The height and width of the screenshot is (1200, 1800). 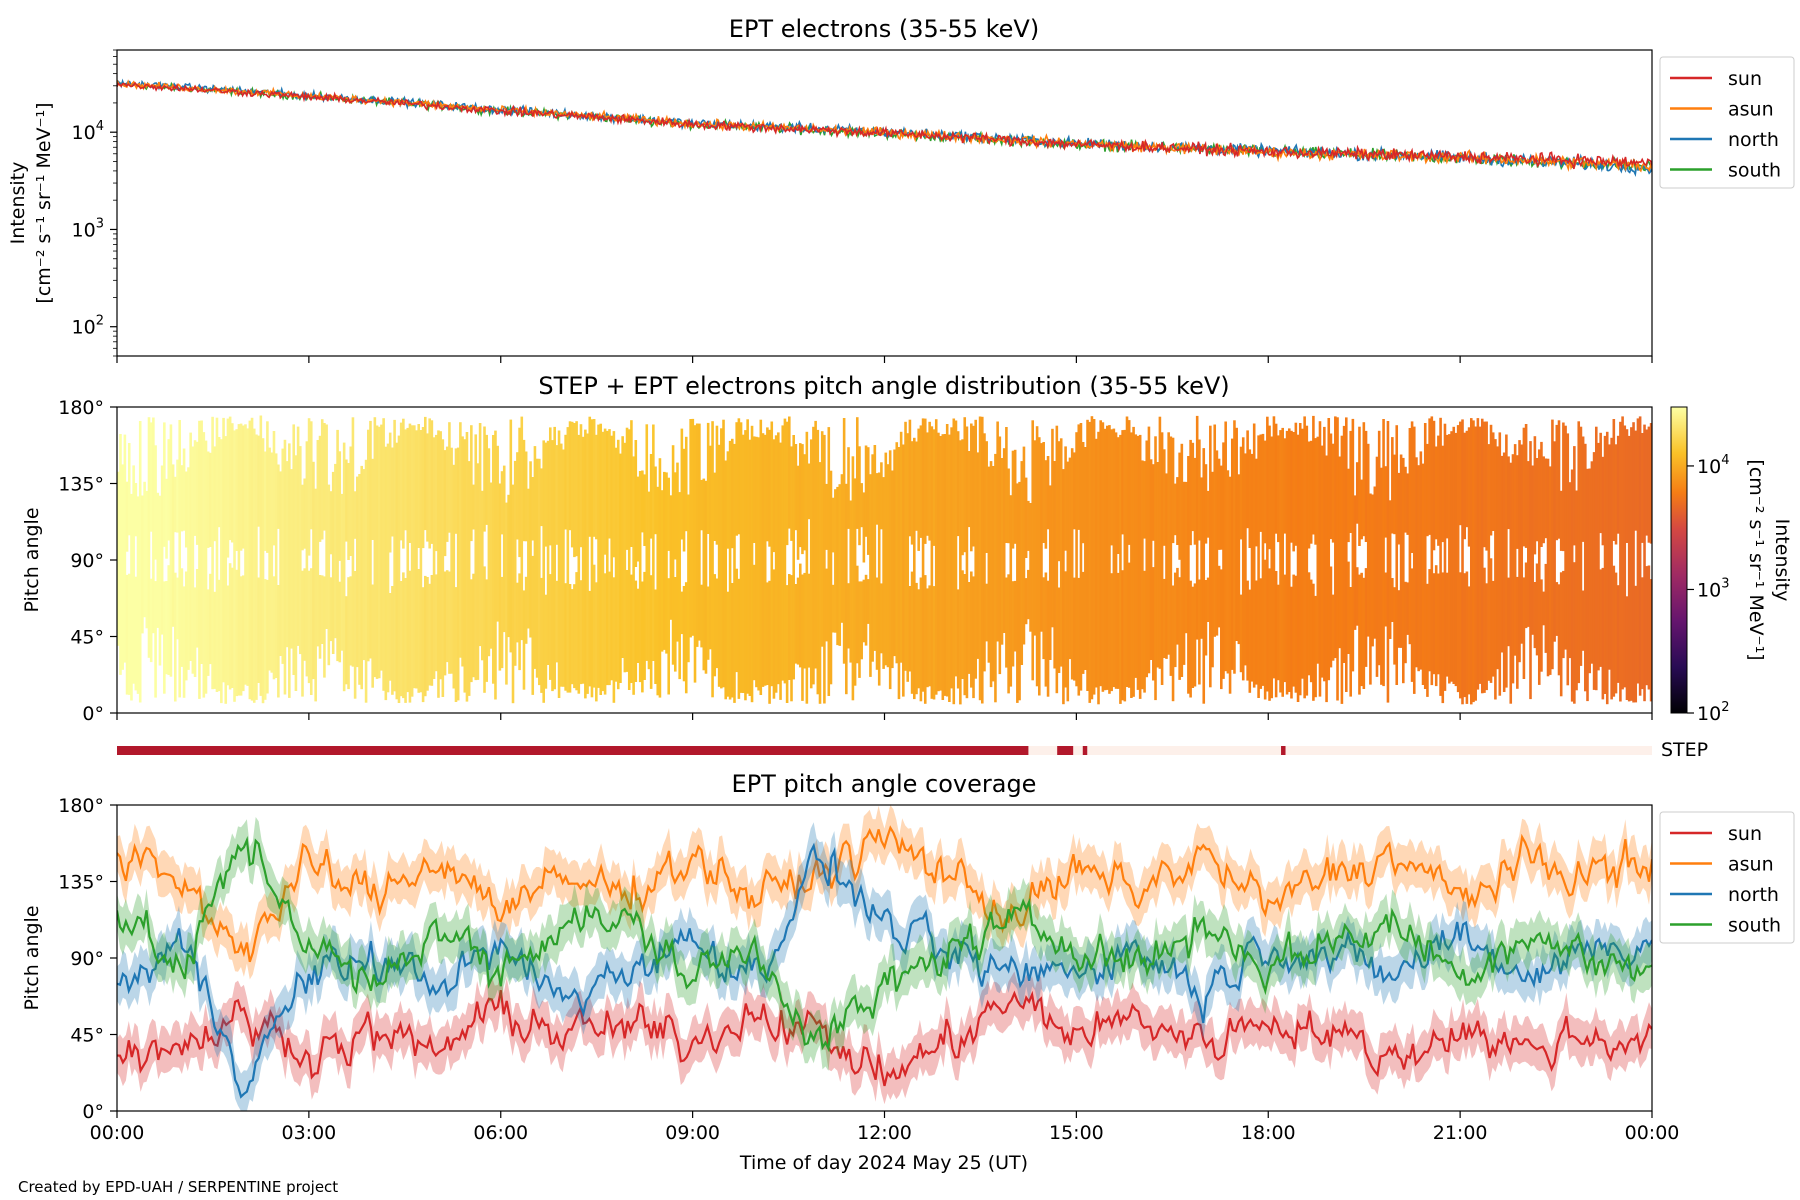 What do you see at coordinates (1684, 750) in the screenshot?
I see `step-label: STEP` at bounding box center [1684, 750].